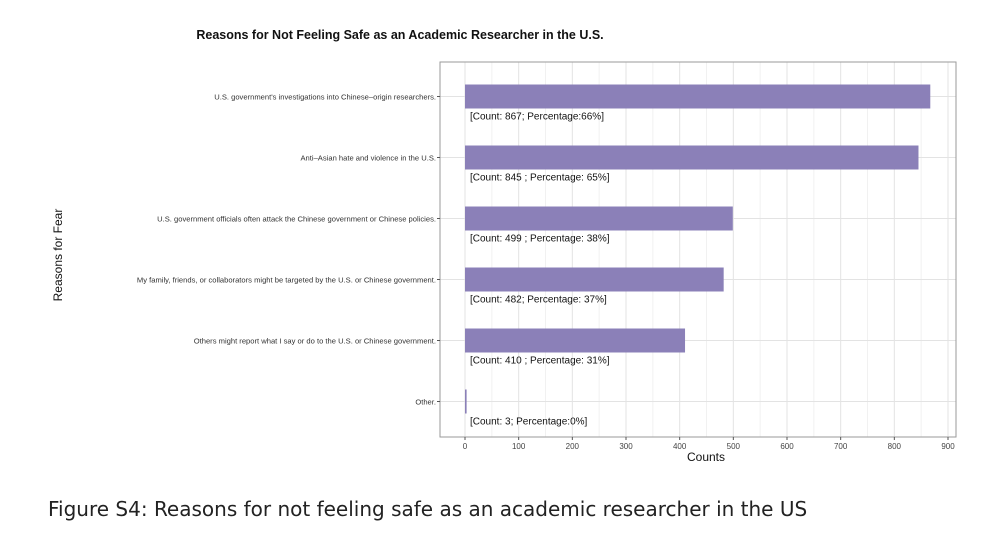  Describe the element at coordinates (626, 446) in the screenshot. I see `x-tick-label: 300` at that location.